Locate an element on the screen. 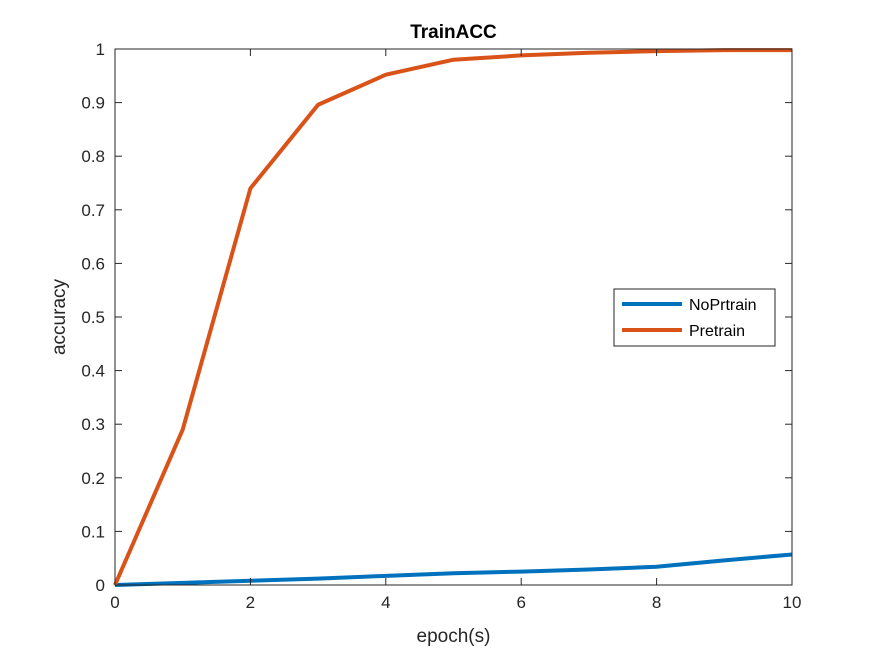 This screenshot has width=875, height=656. y-tick-label: 0.6 is located at coordinates (93, 263).